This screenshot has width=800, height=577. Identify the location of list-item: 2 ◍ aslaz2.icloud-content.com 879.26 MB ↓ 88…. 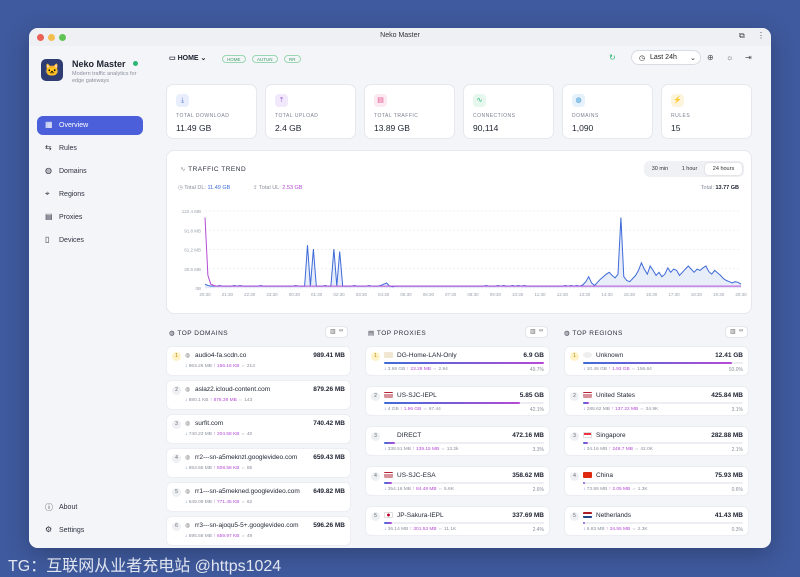
(258, 395).